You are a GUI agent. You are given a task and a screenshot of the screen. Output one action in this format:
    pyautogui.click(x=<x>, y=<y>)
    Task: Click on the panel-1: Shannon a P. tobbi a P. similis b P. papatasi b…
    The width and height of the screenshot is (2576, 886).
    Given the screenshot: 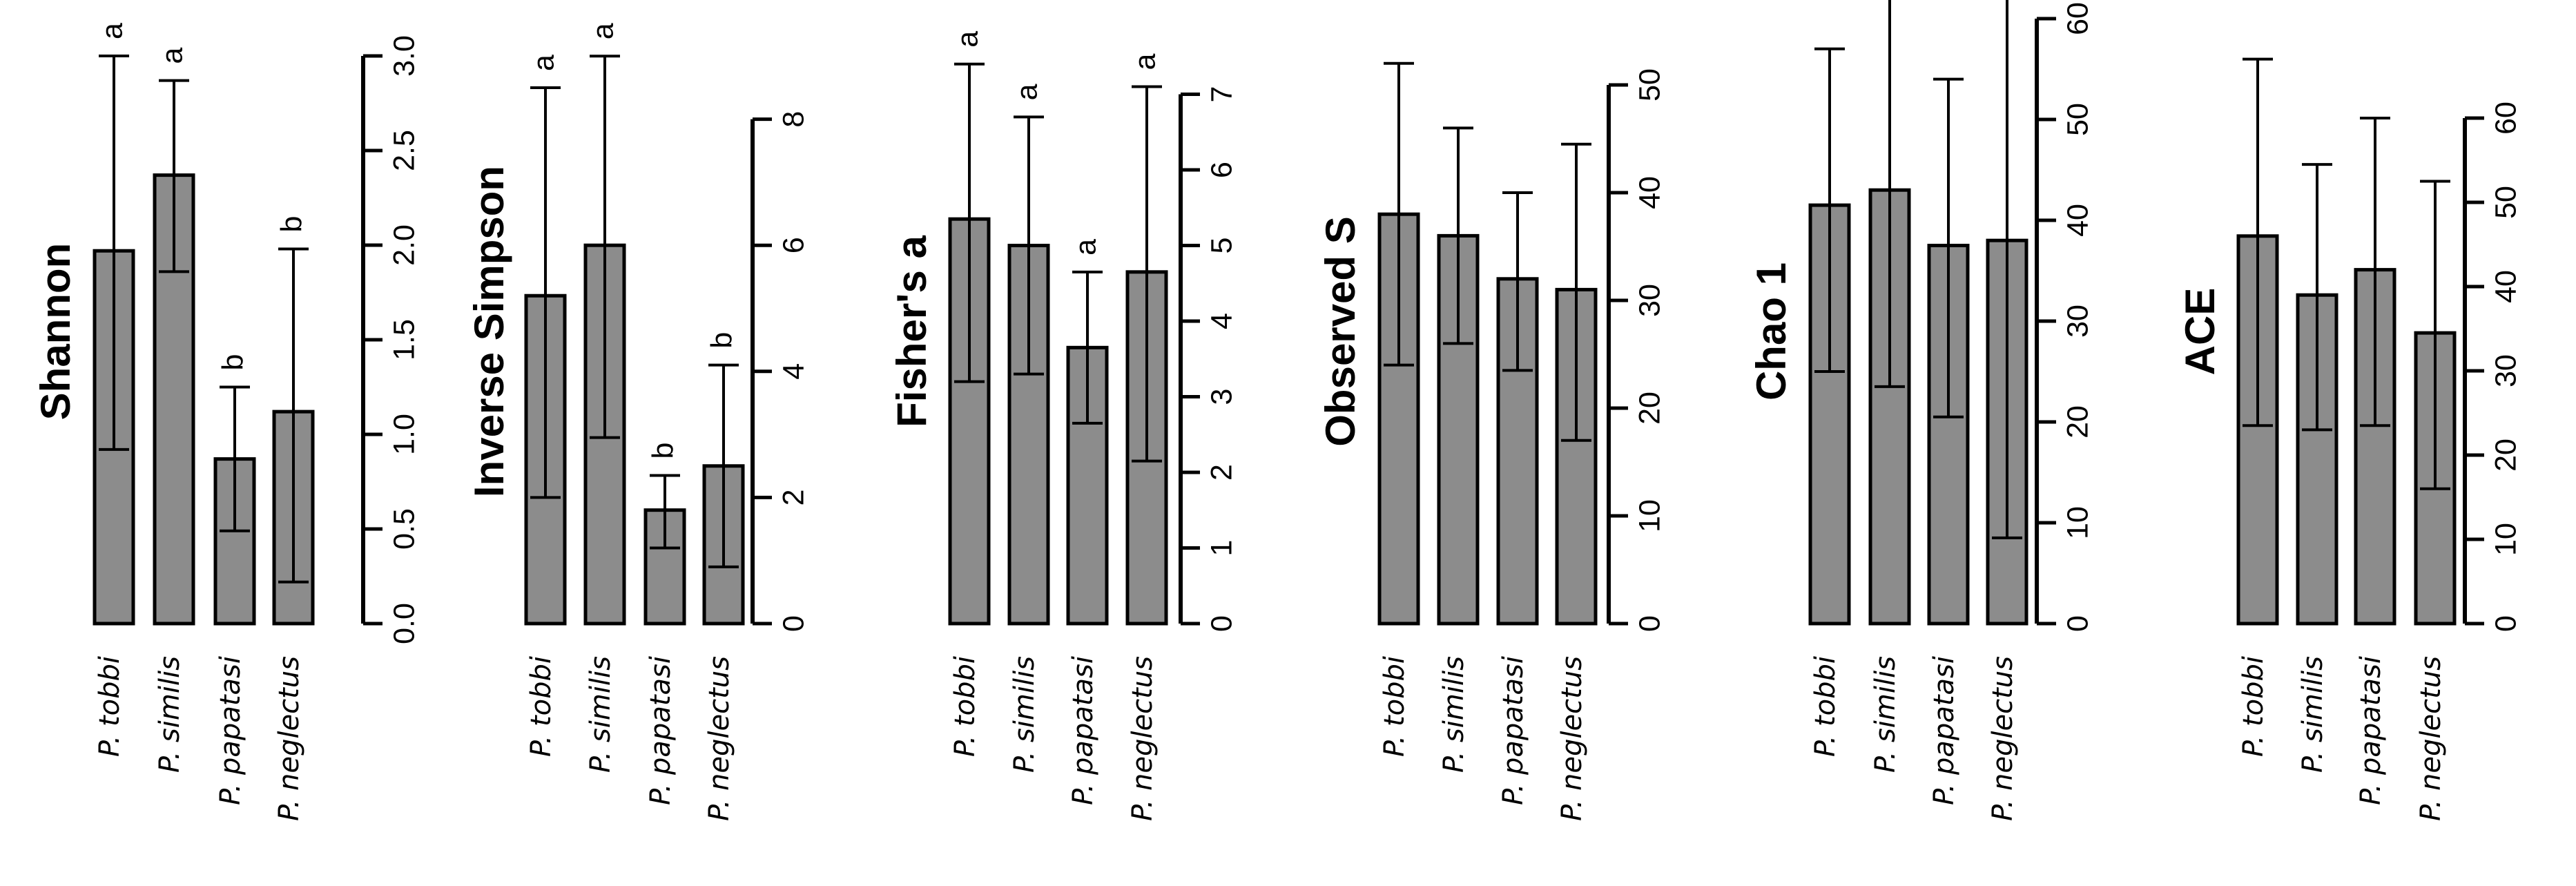 What is the action you would take?
    pyautogui.click(x=226, y=422)
    